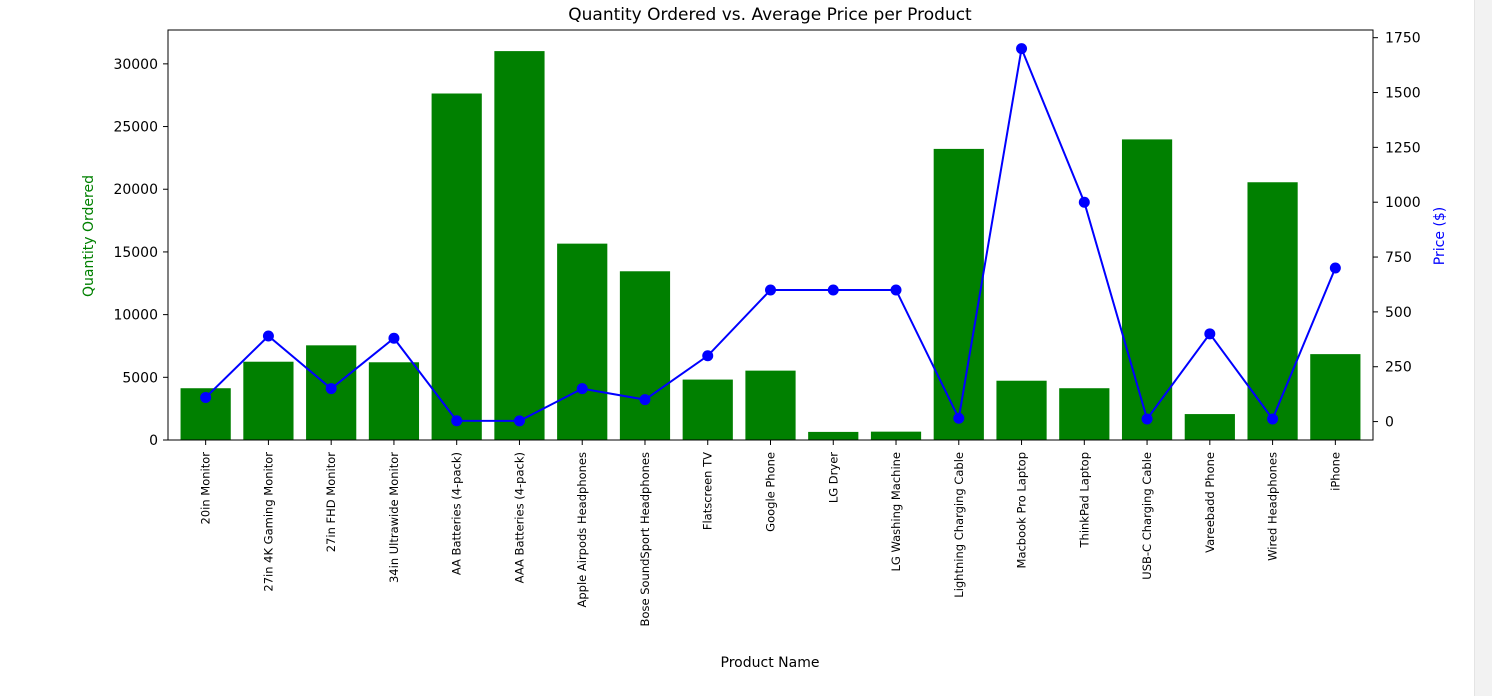  I want to click on y2-tick-label: 500, so click(1398, 313).